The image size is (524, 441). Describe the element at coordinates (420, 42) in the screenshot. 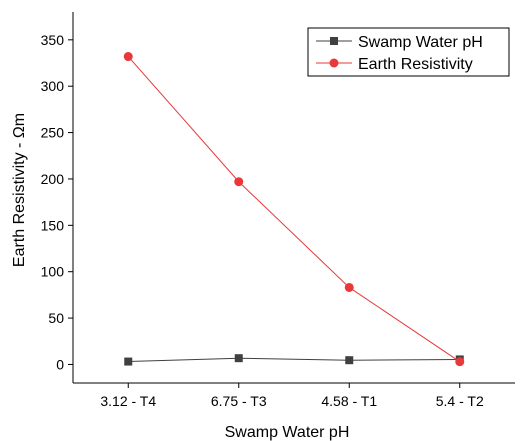

I see `legend-label-swamp-water-ph: Swamp Water pH` at that location.